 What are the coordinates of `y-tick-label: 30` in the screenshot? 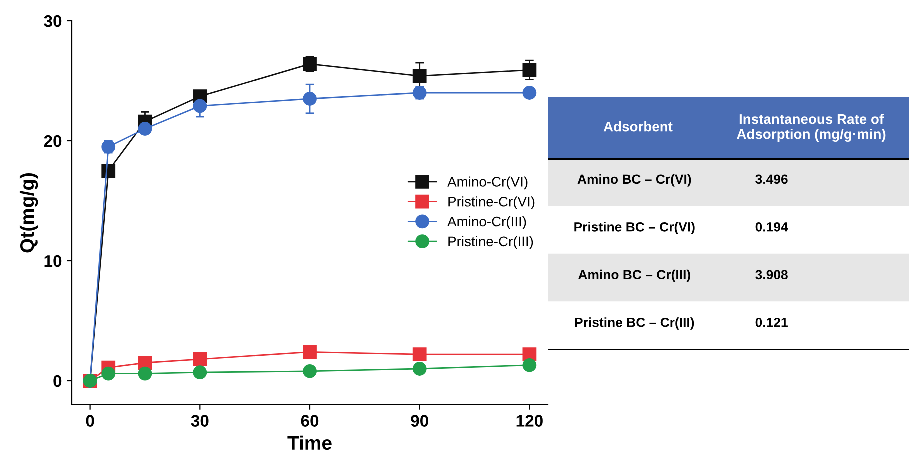 It's located at (53, 21).